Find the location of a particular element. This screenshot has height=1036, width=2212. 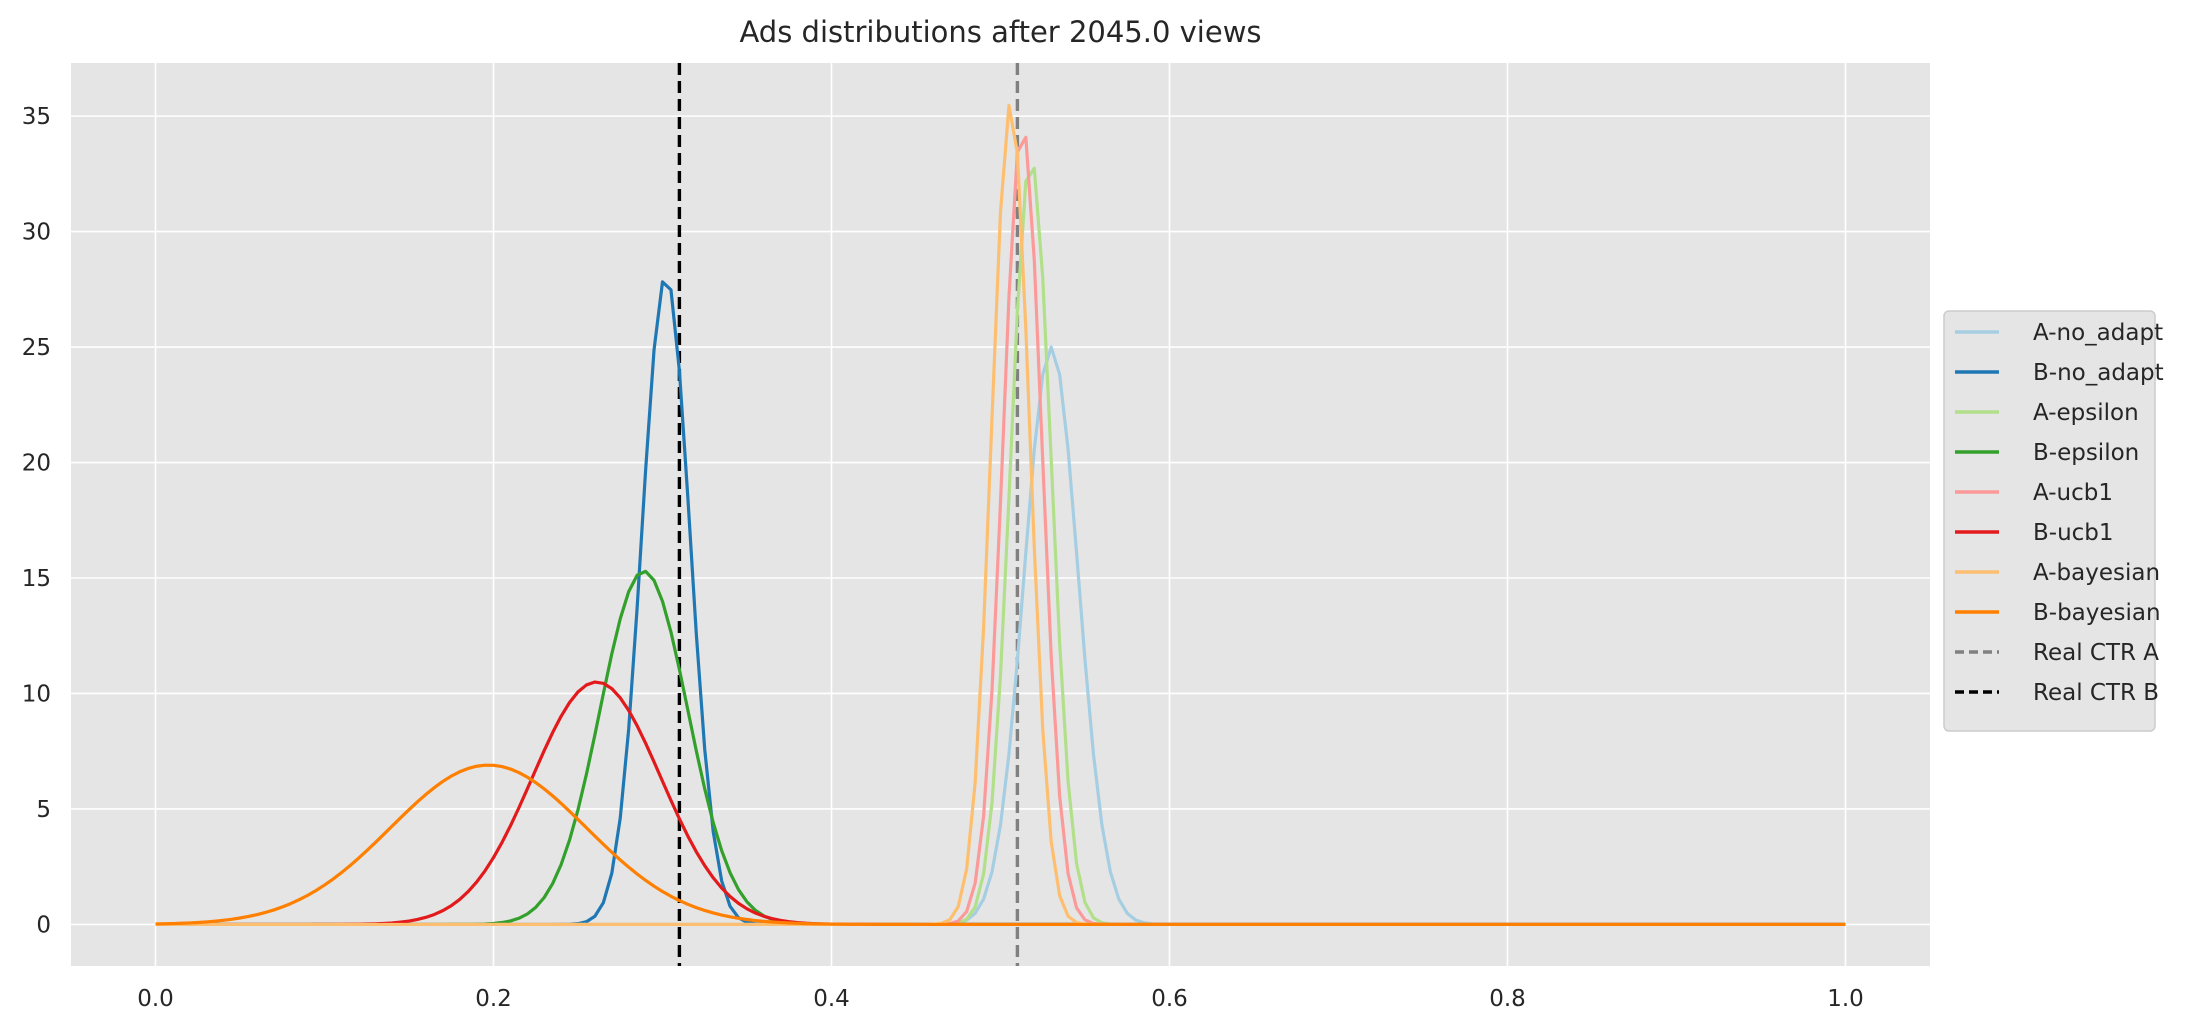

legend-label: Real CTR B is located at coordinates (2096, 693).